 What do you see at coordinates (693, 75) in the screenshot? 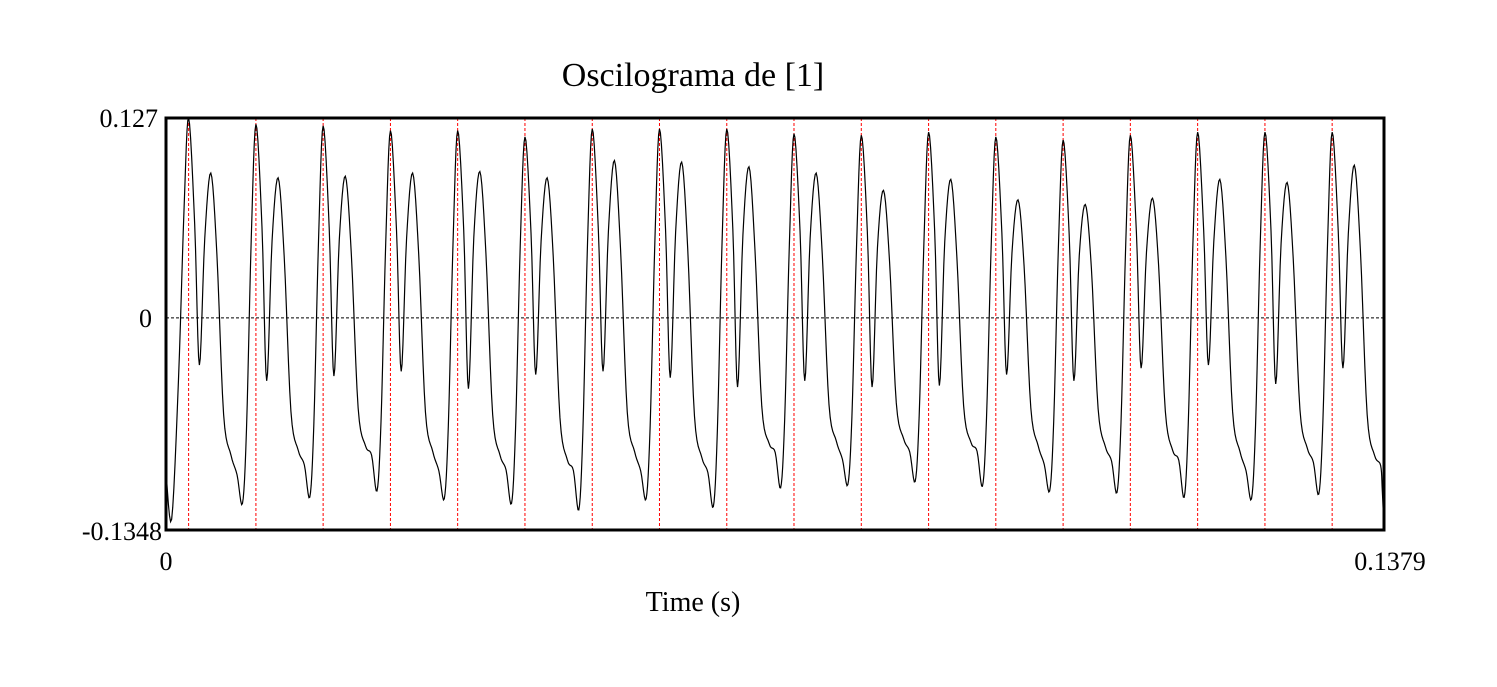
I see `chart-title: Oscilograma de [1]` at bounding box center [693, 75].